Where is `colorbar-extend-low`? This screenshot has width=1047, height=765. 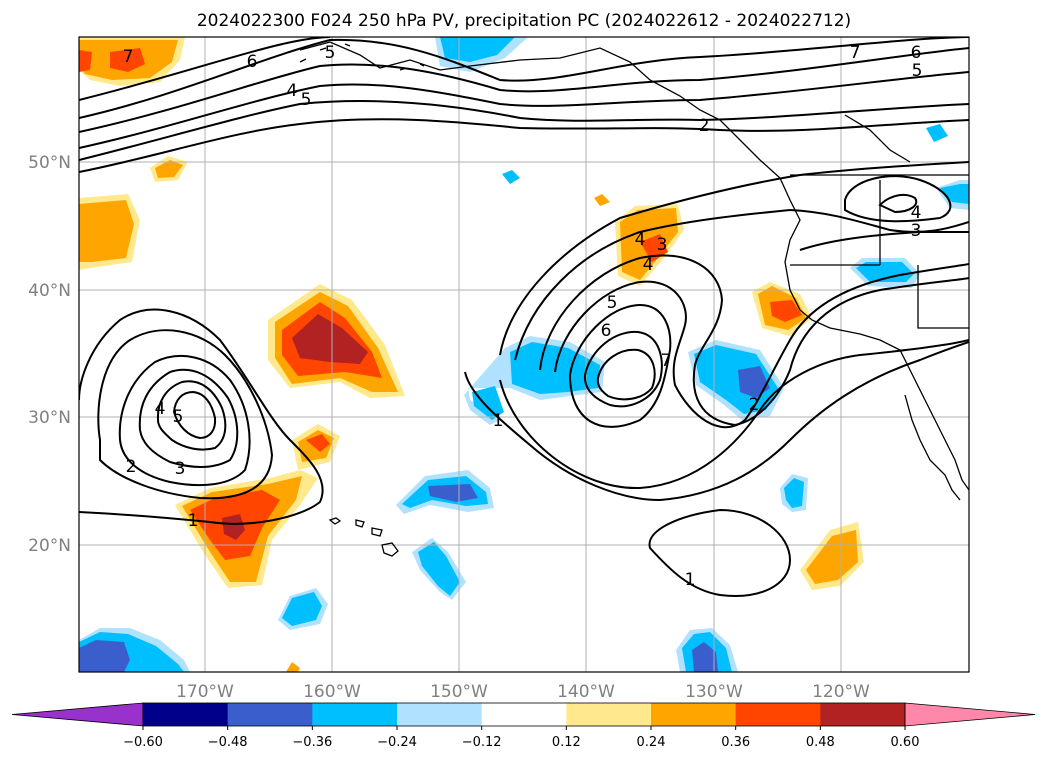
colorbar-extend-low is located at coordinates (77, 714).